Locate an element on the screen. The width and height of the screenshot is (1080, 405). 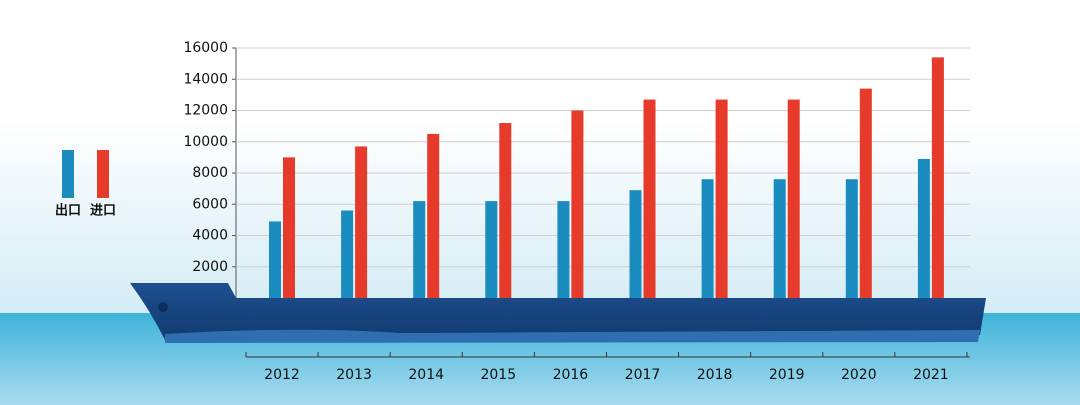
x-tick-label: 2014 is located at coordinates (426, 375).